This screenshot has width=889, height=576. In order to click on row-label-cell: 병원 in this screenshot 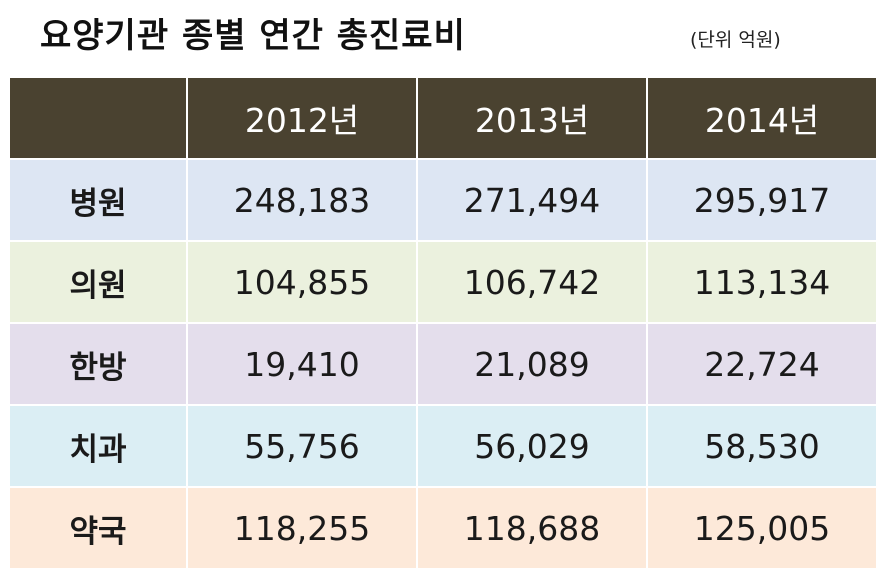, I will do `click(98, 200)`.